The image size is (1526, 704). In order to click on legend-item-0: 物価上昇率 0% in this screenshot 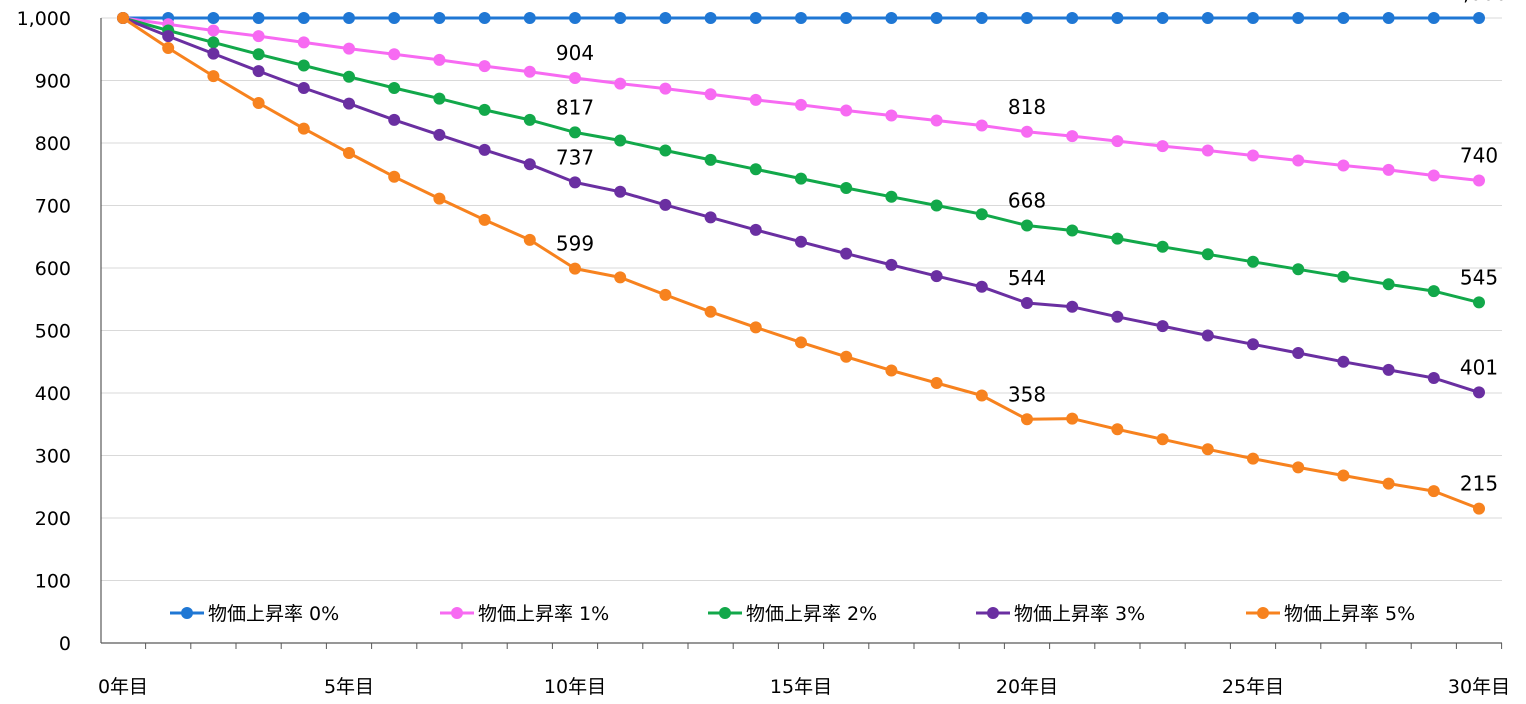, I will do `click(254, 614)`.